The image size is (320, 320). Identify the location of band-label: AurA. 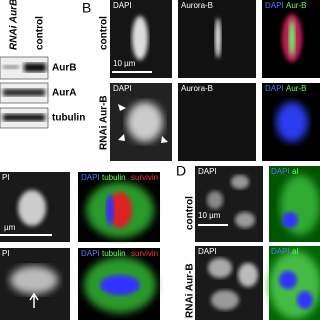
(64, 93).